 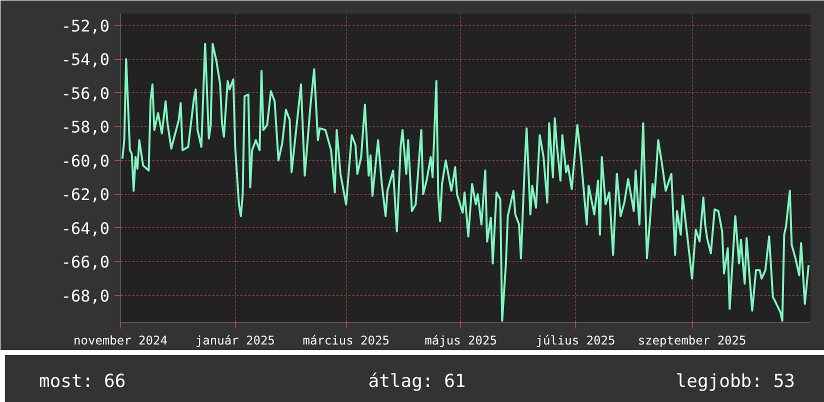 I want to click on y-tick-label: -68,0, so click(x=85, y=296).